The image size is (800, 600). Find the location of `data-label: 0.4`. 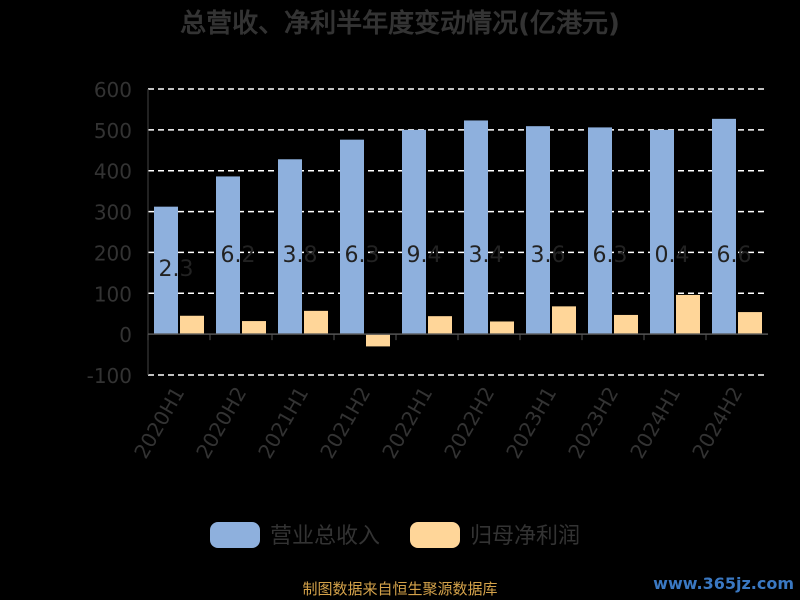

data-label: 0.4 is located at coordinates (672, 255).